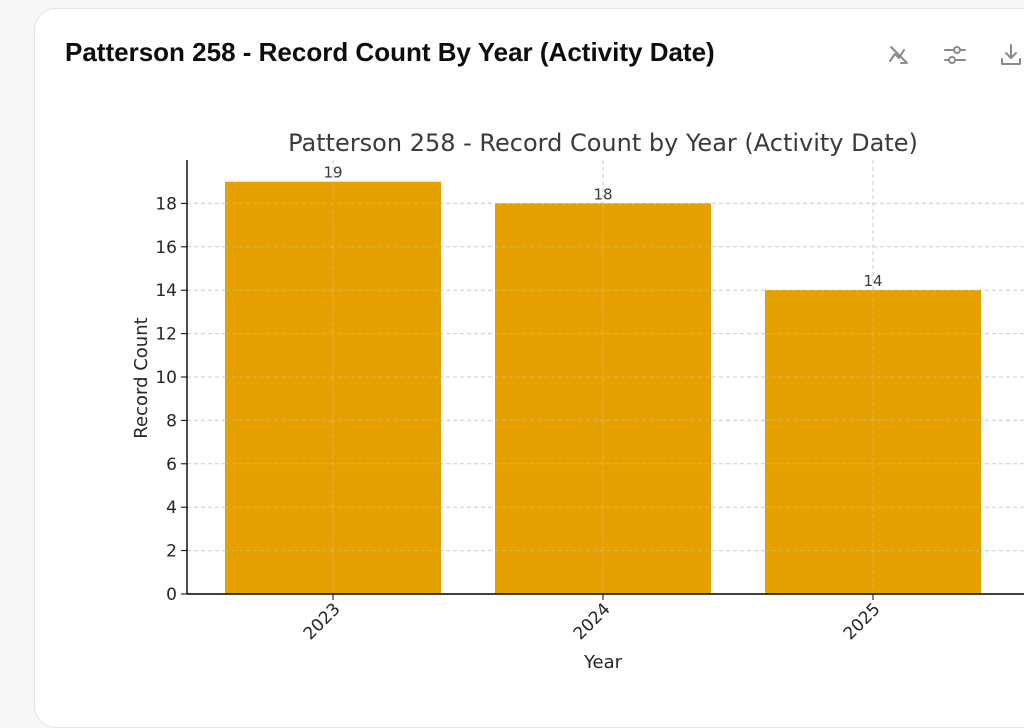 This screenshot has width=1024, height=728. I want to click on y-tick-label: 10, so click(166, 378).